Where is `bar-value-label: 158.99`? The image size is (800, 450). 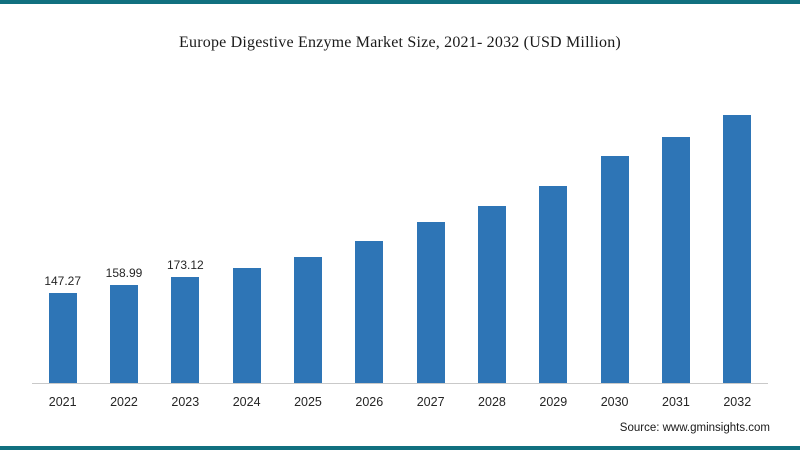 bar-value-label: 158.99 is located at coordinates (124, 273).